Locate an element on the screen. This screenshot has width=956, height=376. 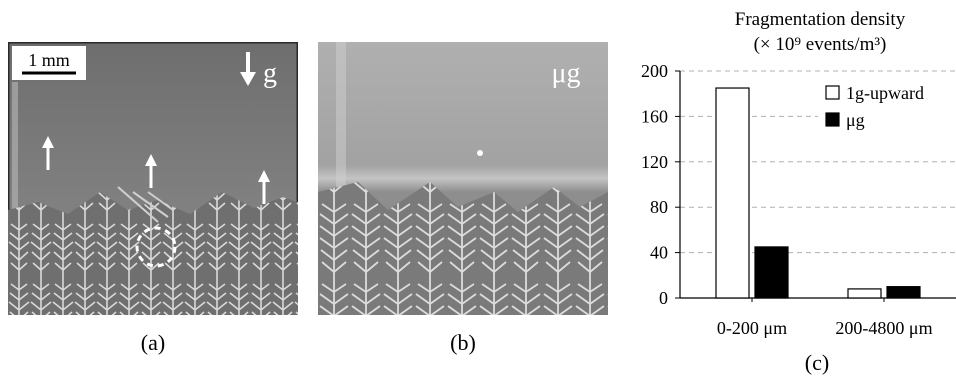
legend-box is located at coordinates (887, 111).